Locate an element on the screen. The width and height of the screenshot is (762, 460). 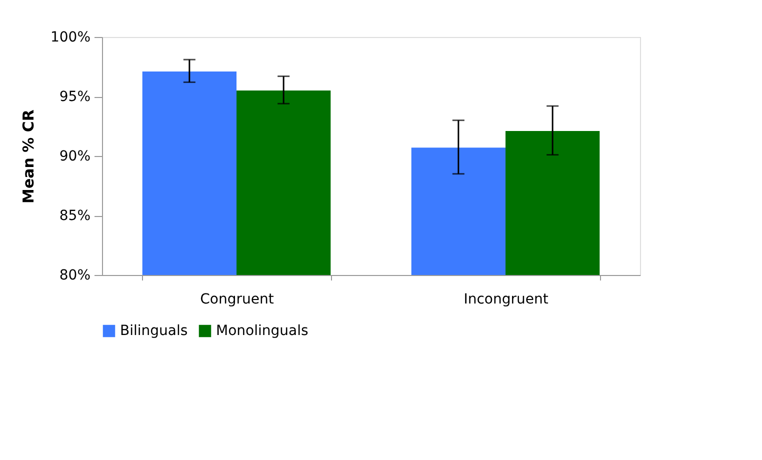
x-tick-label: Incongruent is located at coordinates (506, 300).